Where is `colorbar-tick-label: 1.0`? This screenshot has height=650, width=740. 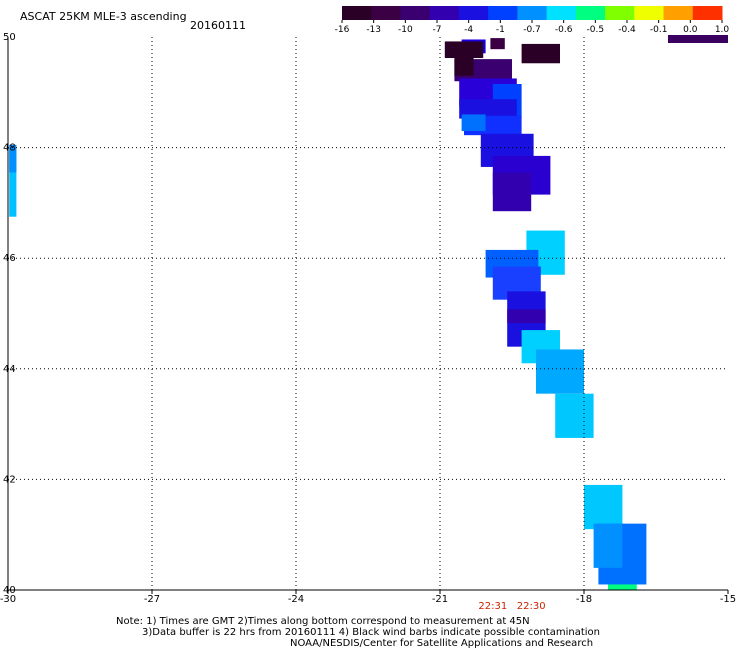
colorbar-tick-label: 1.0 is located at coordinates (722, 30).